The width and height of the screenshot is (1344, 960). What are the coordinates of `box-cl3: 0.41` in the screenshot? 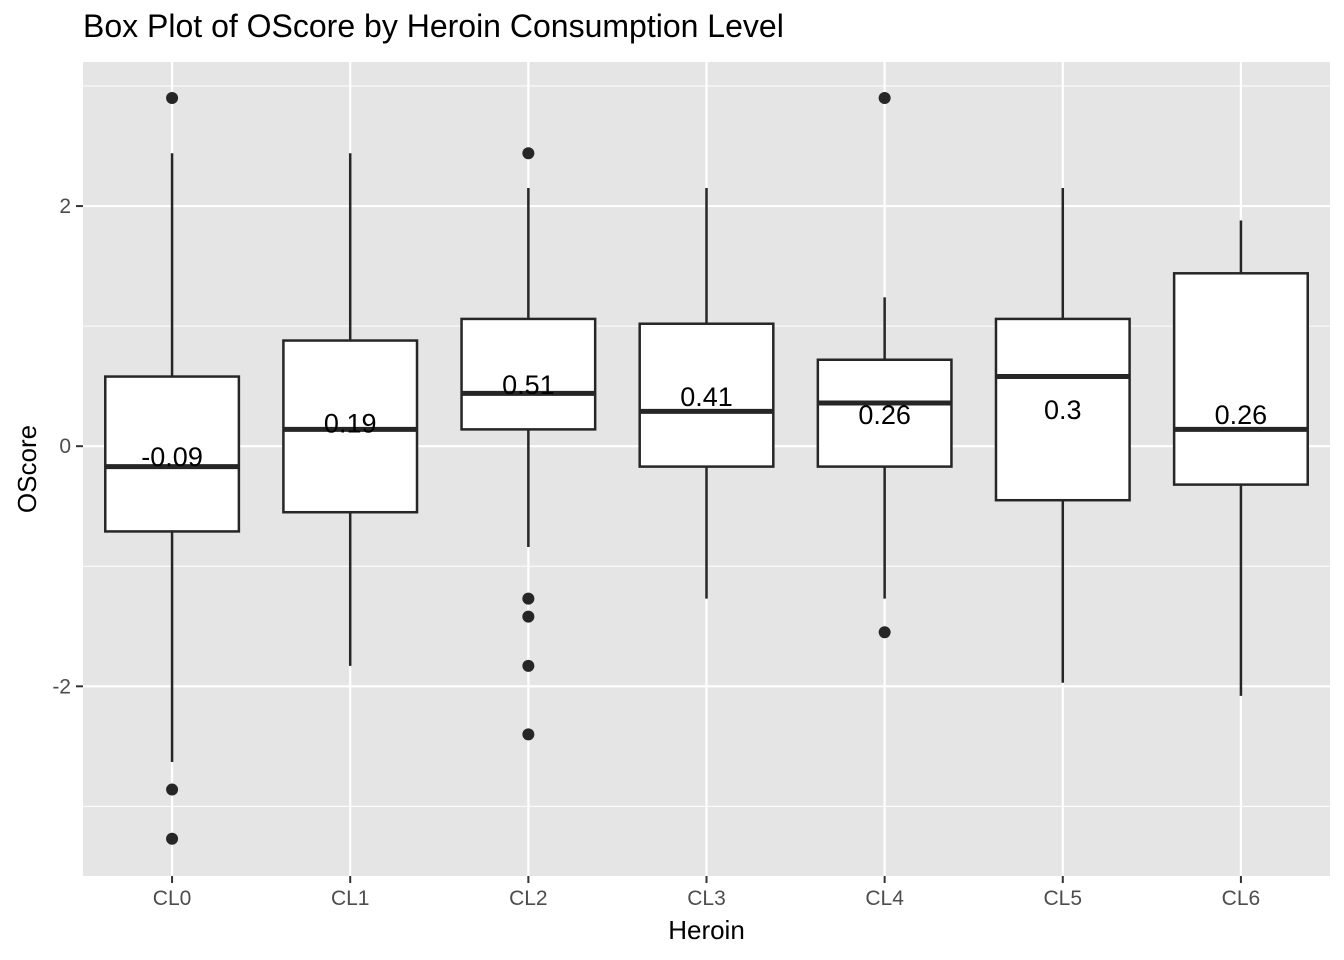 It's located at (706, 393).